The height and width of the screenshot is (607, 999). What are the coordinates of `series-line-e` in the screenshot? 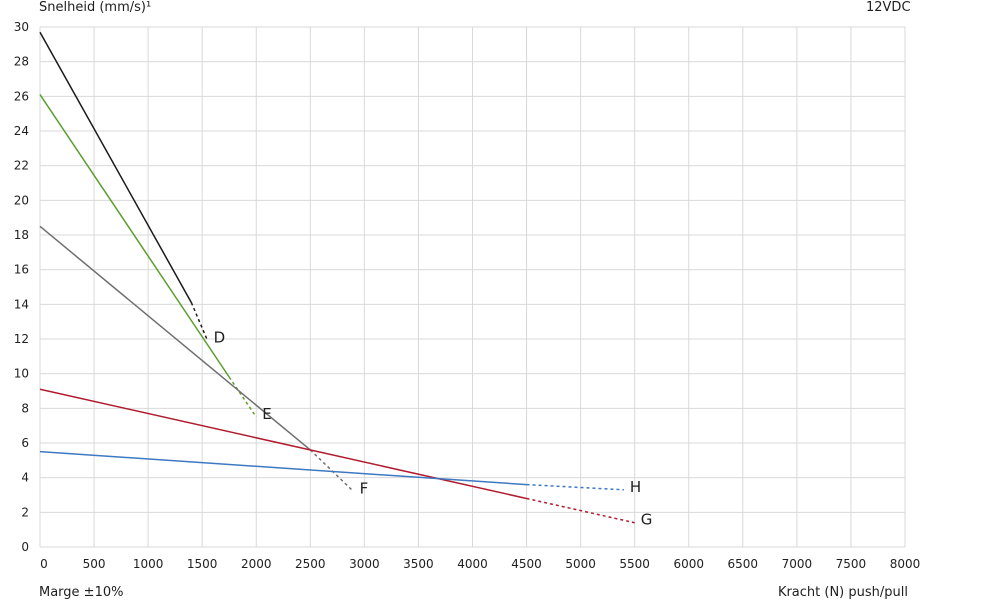 It's located at (134, 236).